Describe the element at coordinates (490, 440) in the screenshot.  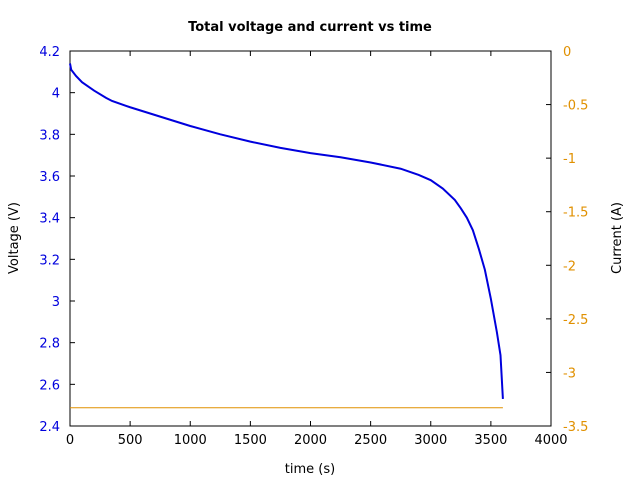
I see `x-tick-label: 3500` at that location.